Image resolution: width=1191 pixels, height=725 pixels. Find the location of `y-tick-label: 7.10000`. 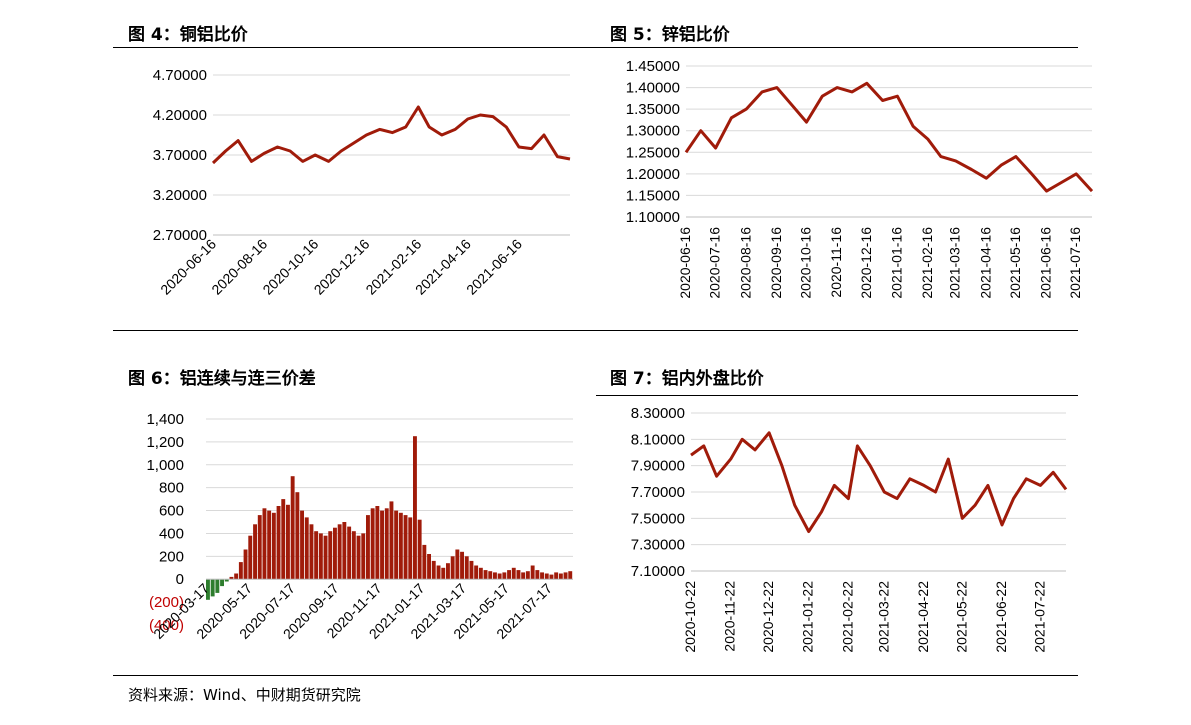

y-tick-label: 7.10000 is located at coordinates (658, 571).